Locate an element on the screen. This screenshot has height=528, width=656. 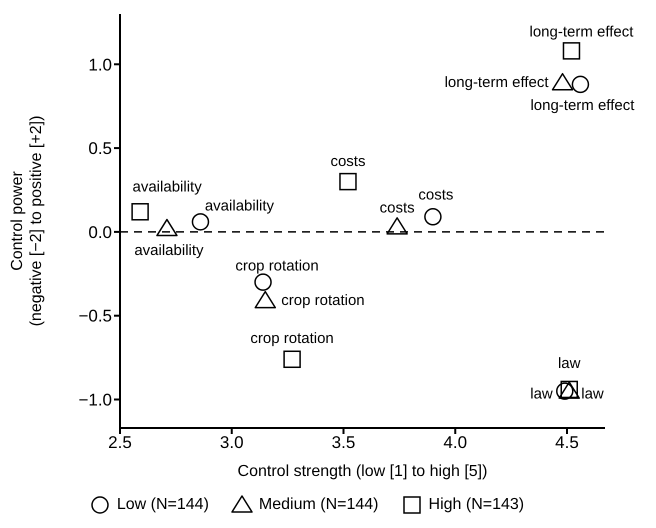
y-tick-label: 0.5 is located at coordinates (100, 148).